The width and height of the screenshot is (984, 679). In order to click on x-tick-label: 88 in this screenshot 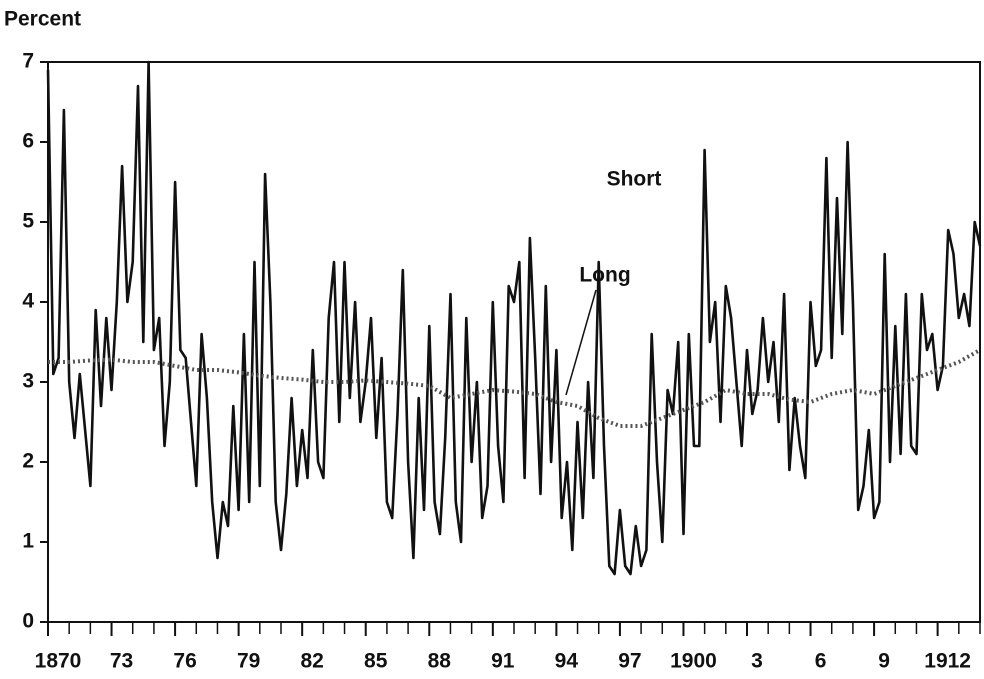, I will do `click(440, 661)`.